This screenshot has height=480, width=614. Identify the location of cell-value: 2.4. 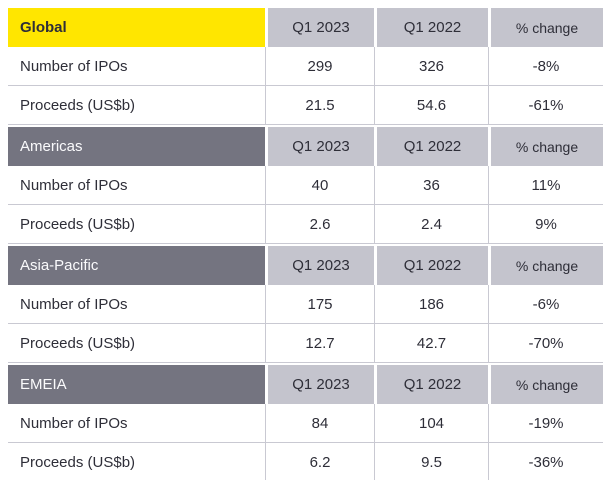
(431, 224).